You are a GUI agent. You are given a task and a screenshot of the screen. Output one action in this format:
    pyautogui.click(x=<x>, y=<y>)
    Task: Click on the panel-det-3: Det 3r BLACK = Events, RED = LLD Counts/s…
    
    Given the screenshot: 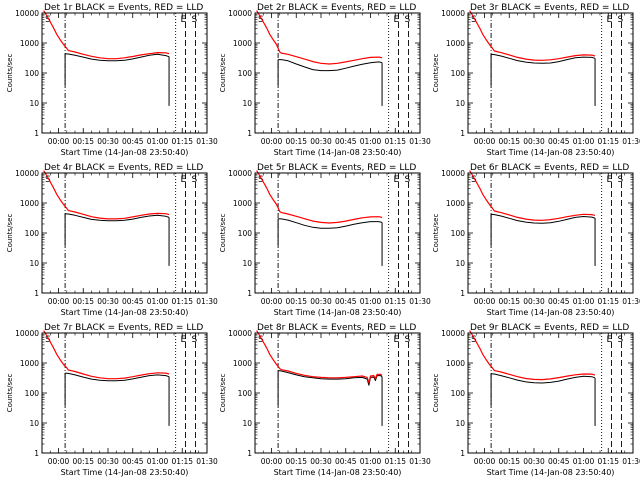 What is the action you would take?
    pyautogui.click(x=536, y=80)
    